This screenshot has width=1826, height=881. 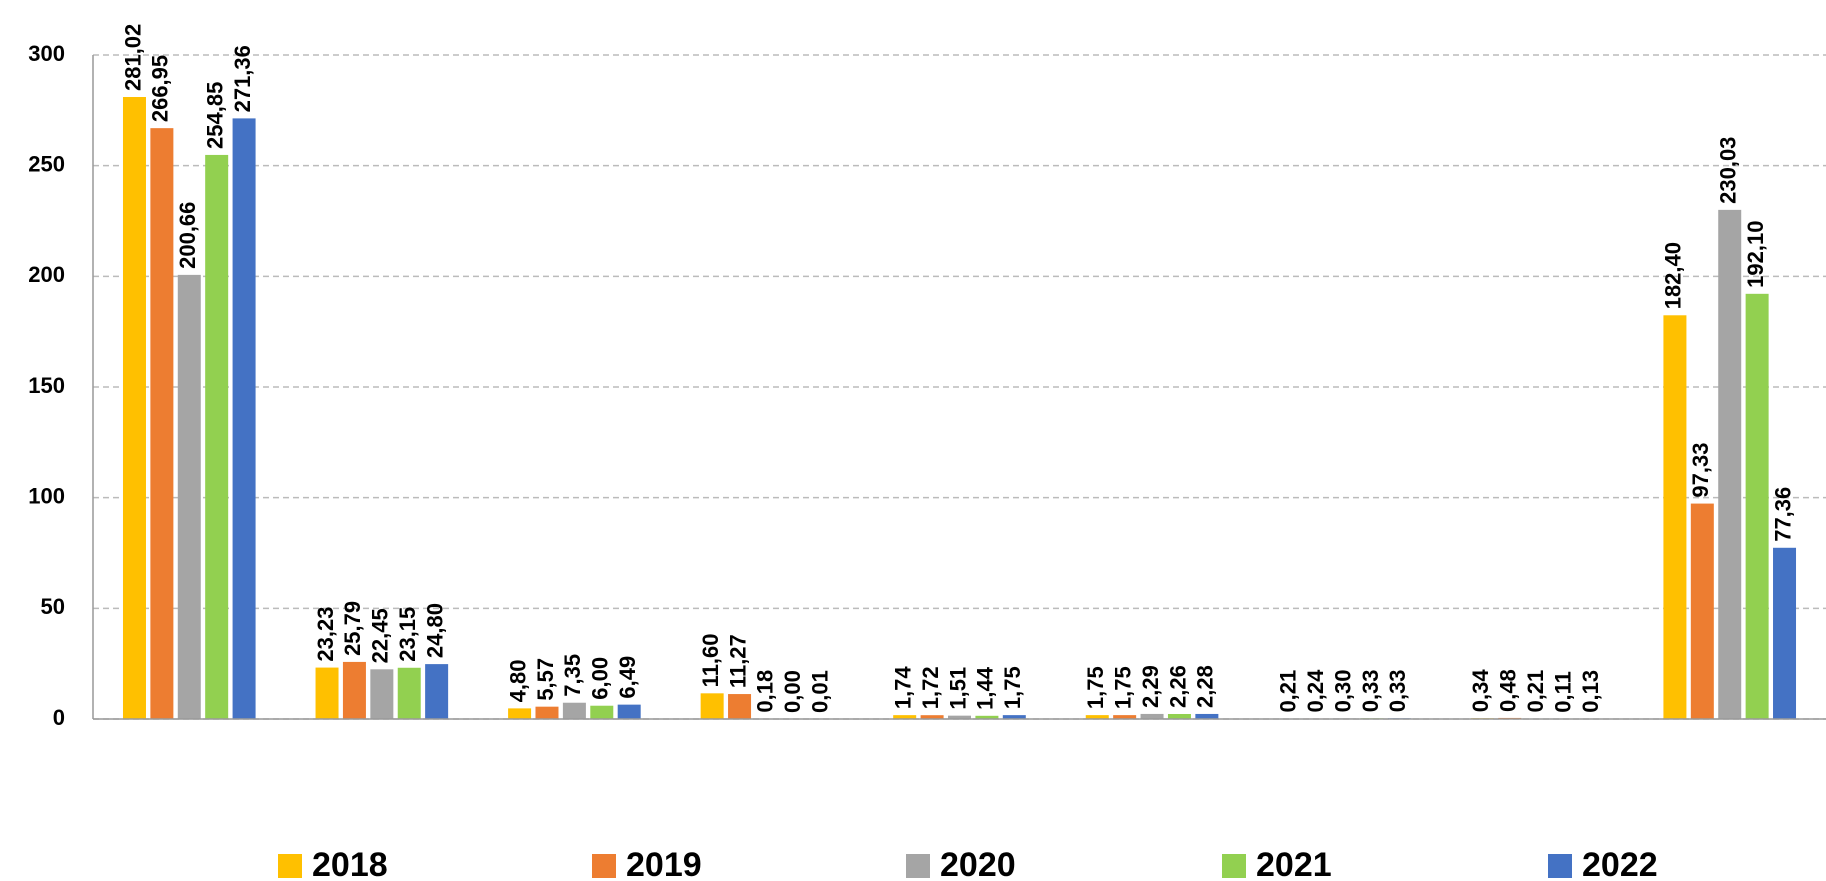 I want to click on value-label: 0,30, so click(x=1342, y=691).